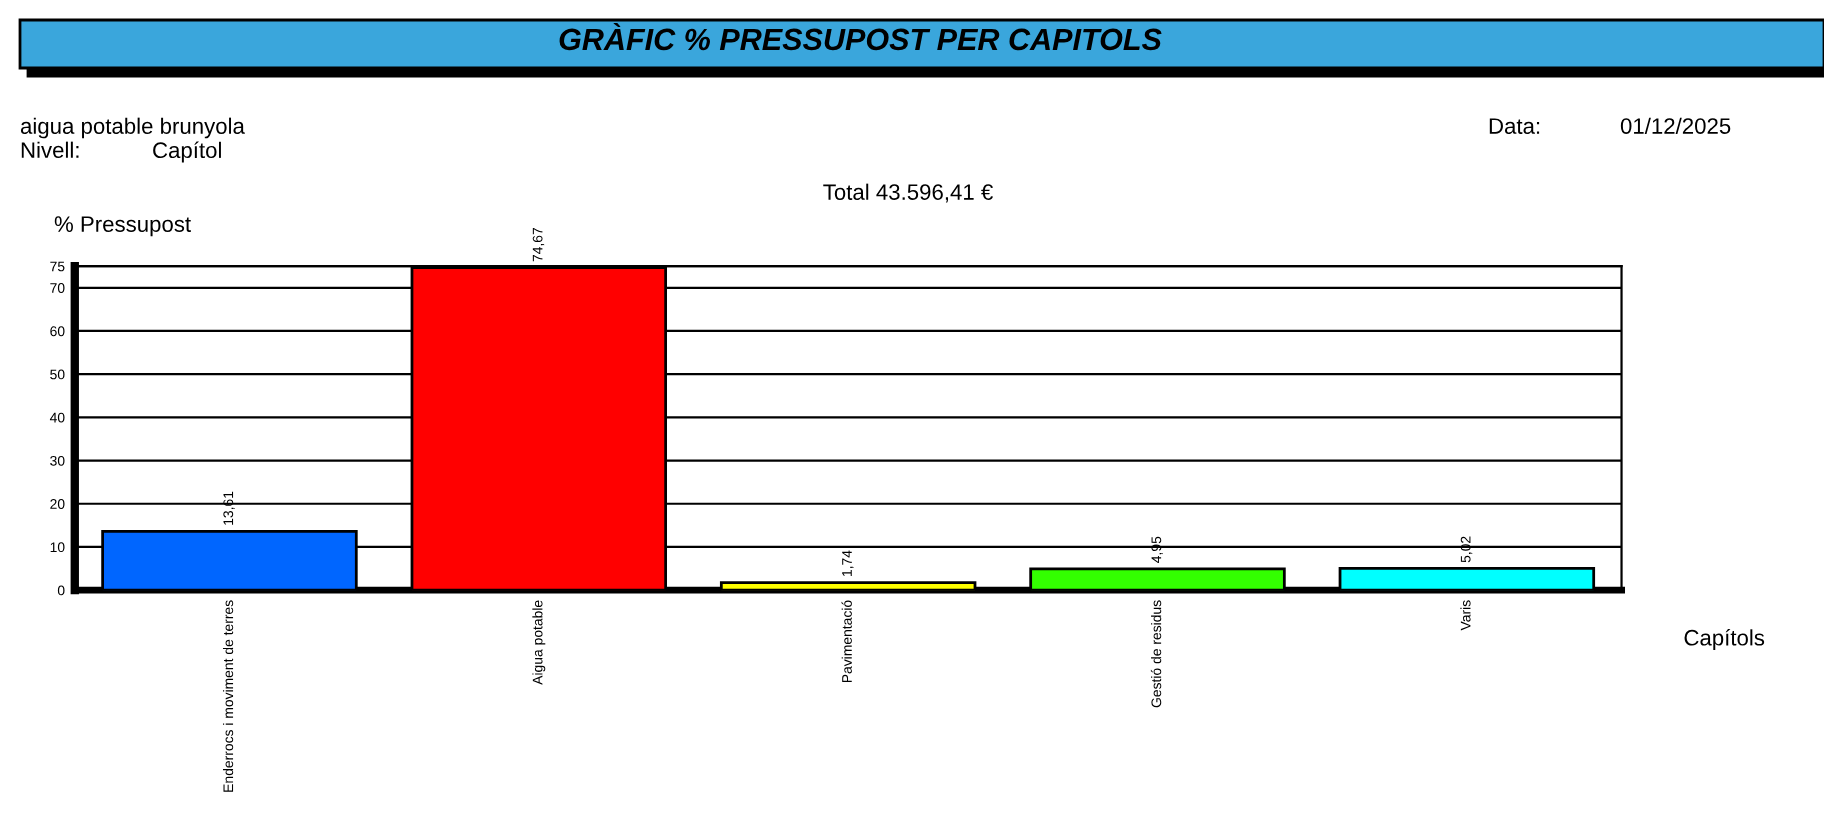  I want to click on chart-title: GRÀFIC % PRESSUPOST PER CAPITOLS, so click(860, 36).